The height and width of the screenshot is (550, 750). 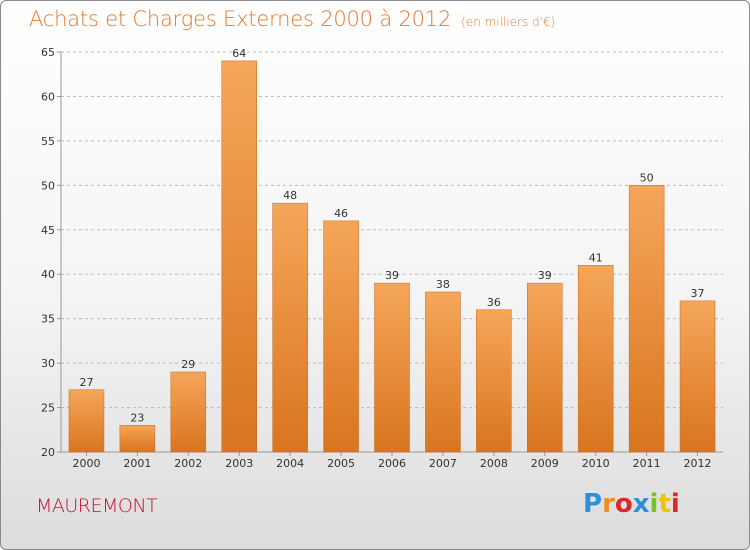 I want to click on y-tick-label: 25, so click(x=48, y=408).